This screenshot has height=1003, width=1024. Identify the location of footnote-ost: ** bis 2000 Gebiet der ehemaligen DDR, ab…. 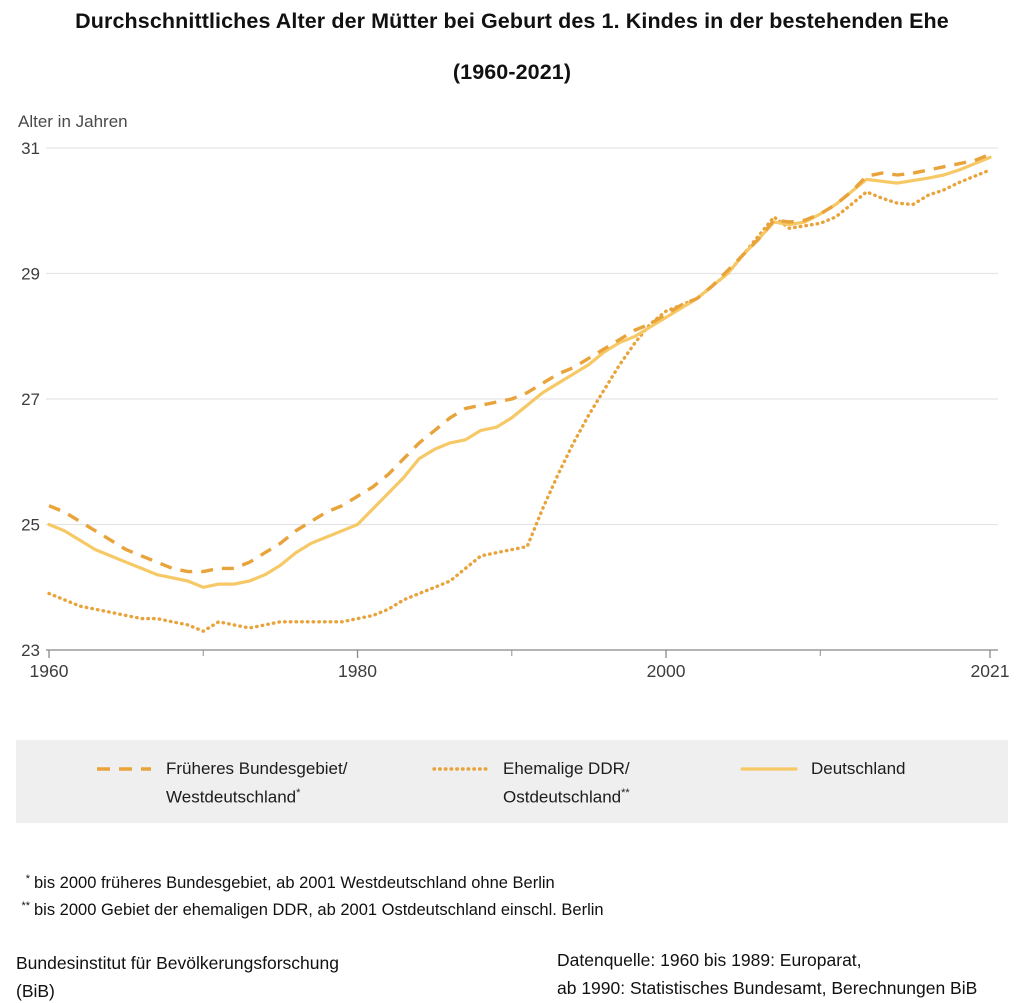
(302, 910).